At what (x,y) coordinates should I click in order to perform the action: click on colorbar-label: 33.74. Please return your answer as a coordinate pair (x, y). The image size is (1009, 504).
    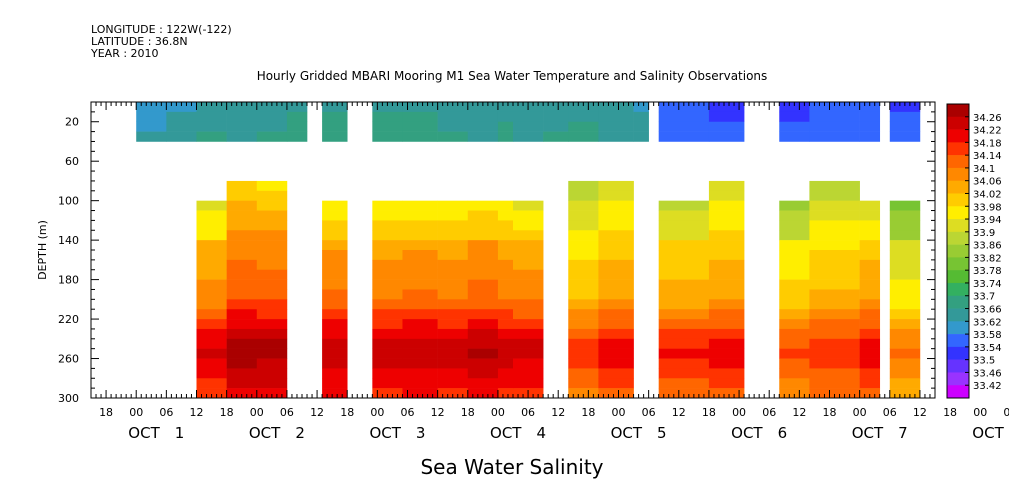
    Looking at the image, I should click on (987, 284).